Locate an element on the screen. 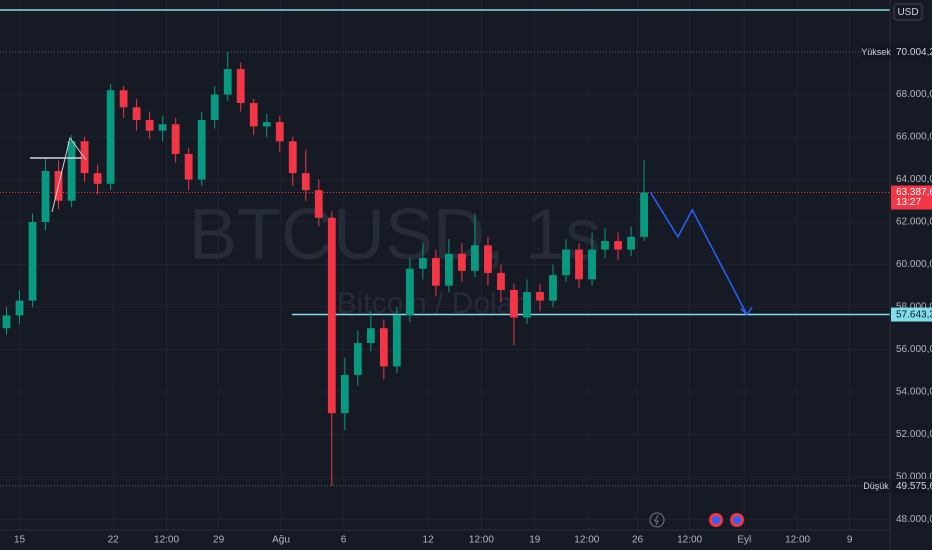 This screenshot has width=932, height=550. event-icons is located at coordinates (696, 520).